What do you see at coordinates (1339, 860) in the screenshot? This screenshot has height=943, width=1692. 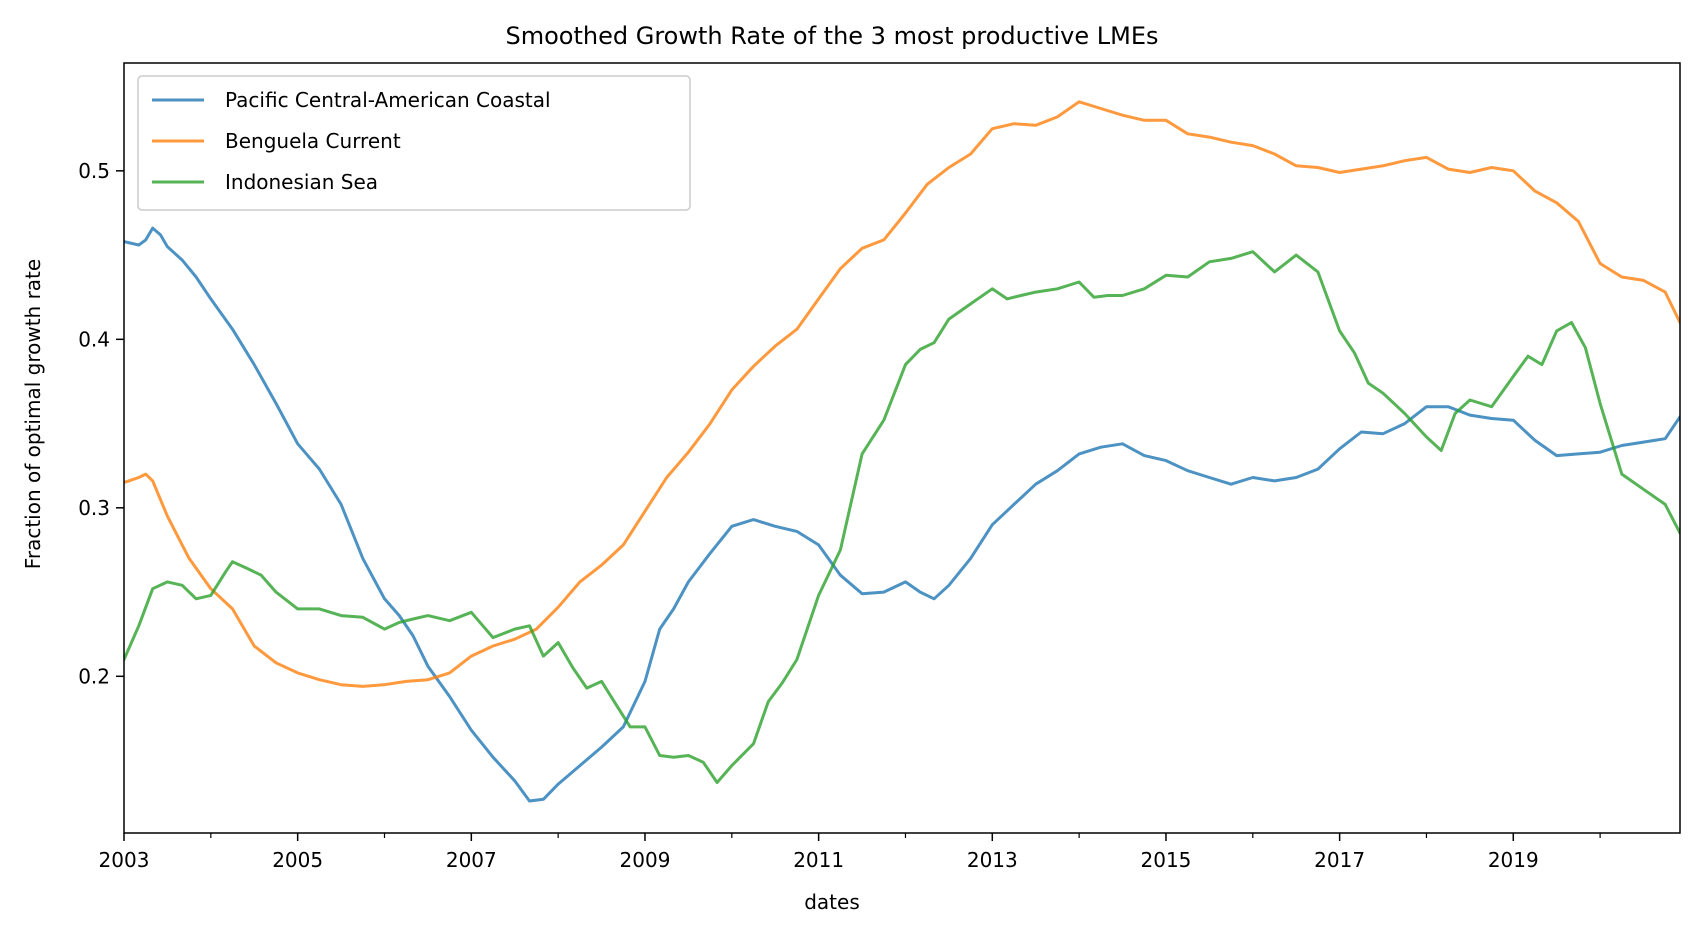 I see `x-tick-label: 2017` at bounding box center [1339, 860].